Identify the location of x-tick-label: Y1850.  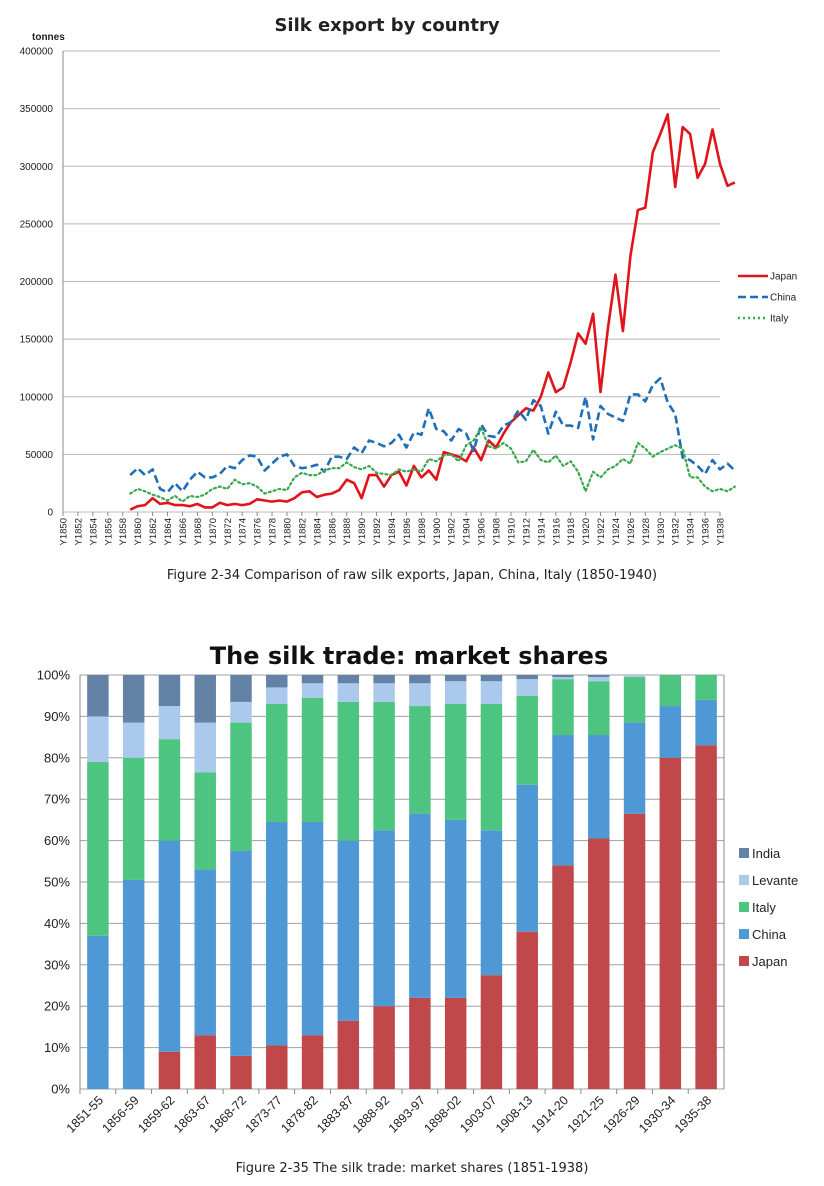
(64, 531).